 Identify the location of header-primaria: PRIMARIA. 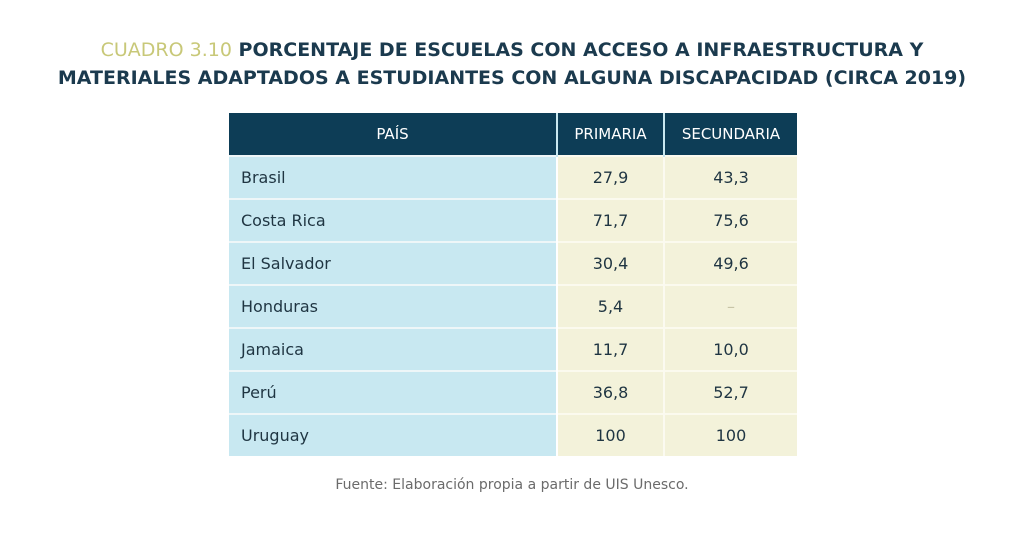
(611, 134).